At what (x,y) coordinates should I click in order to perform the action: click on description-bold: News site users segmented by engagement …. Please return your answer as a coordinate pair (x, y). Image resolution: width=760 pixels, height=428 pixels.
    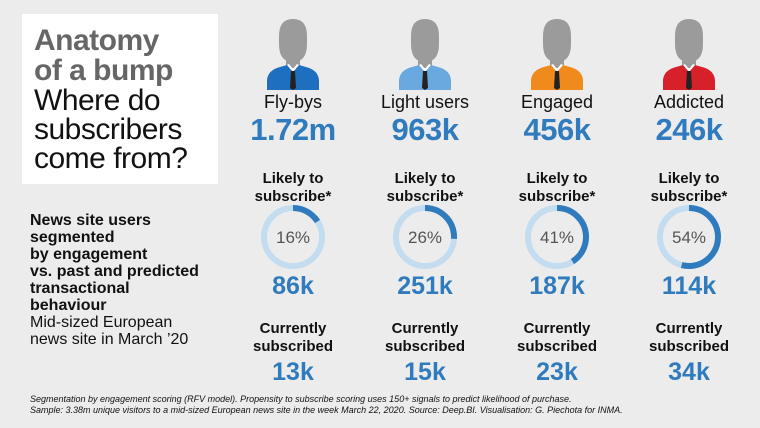
    Looking at the image, I should click on (140, 263).